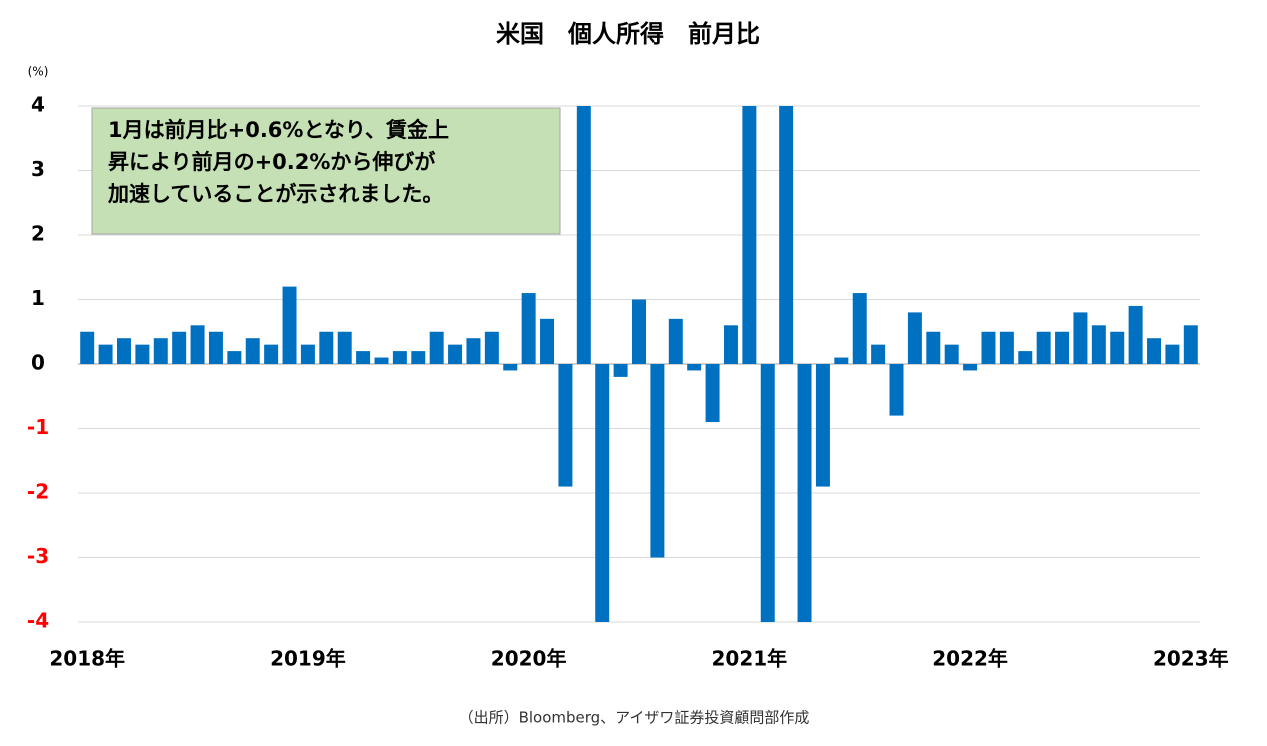 The width and height of the screenshot is (1267, 746). What do you see at coordinates (634, 718) in the screenshot?
I see `source: （出所）Bloomberg、アイザワ証券投資顧問部作成` at bounding box center [634, 718].